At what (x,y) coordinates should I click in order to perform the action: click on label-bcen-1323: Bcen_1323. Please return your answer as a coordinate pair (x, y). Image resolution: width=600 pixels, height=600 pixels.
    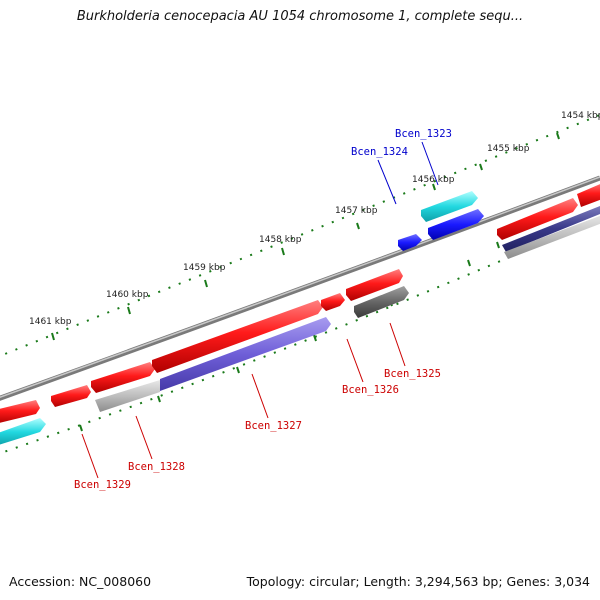
    Looking at the image, I should click on (423, 134).